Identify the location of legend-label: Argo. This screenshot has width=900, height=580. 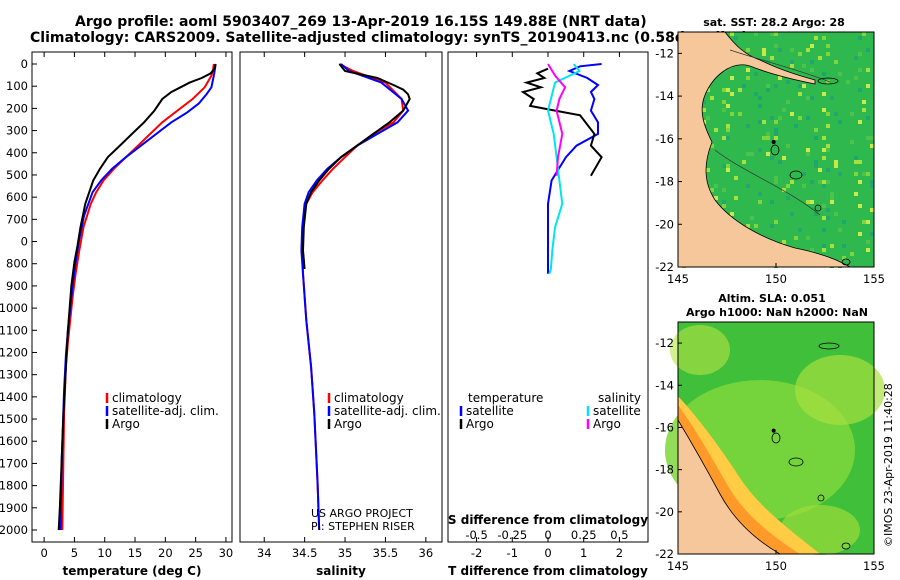
(348, 424).